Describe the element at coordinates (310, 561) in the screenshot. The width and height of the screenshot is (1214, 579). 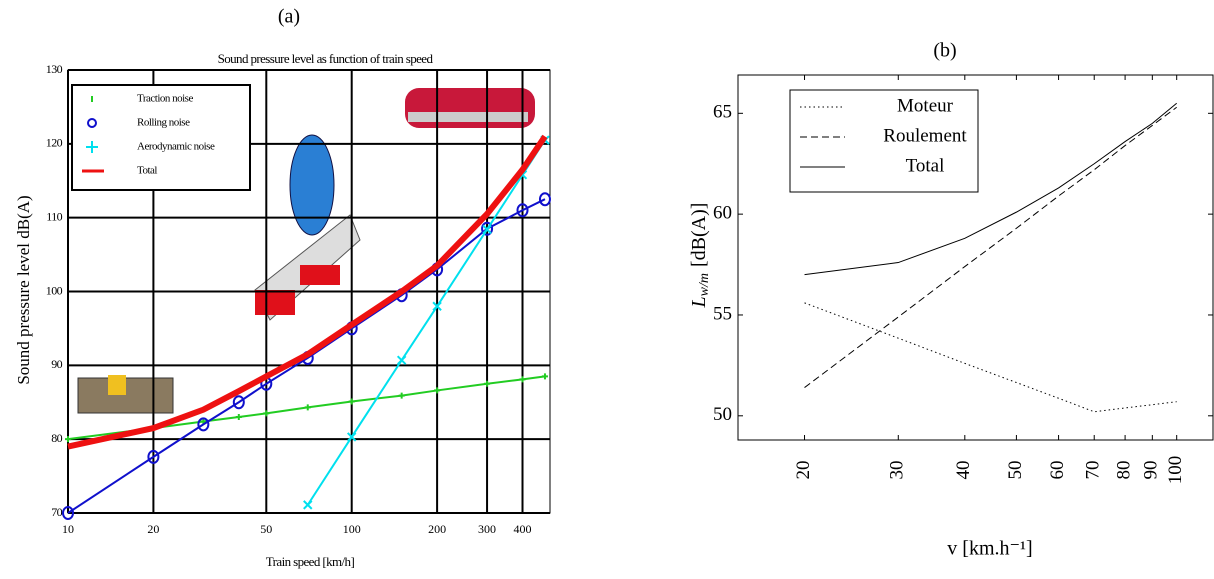
I see `x-axis-label: Train speed [km/h]` at that location.